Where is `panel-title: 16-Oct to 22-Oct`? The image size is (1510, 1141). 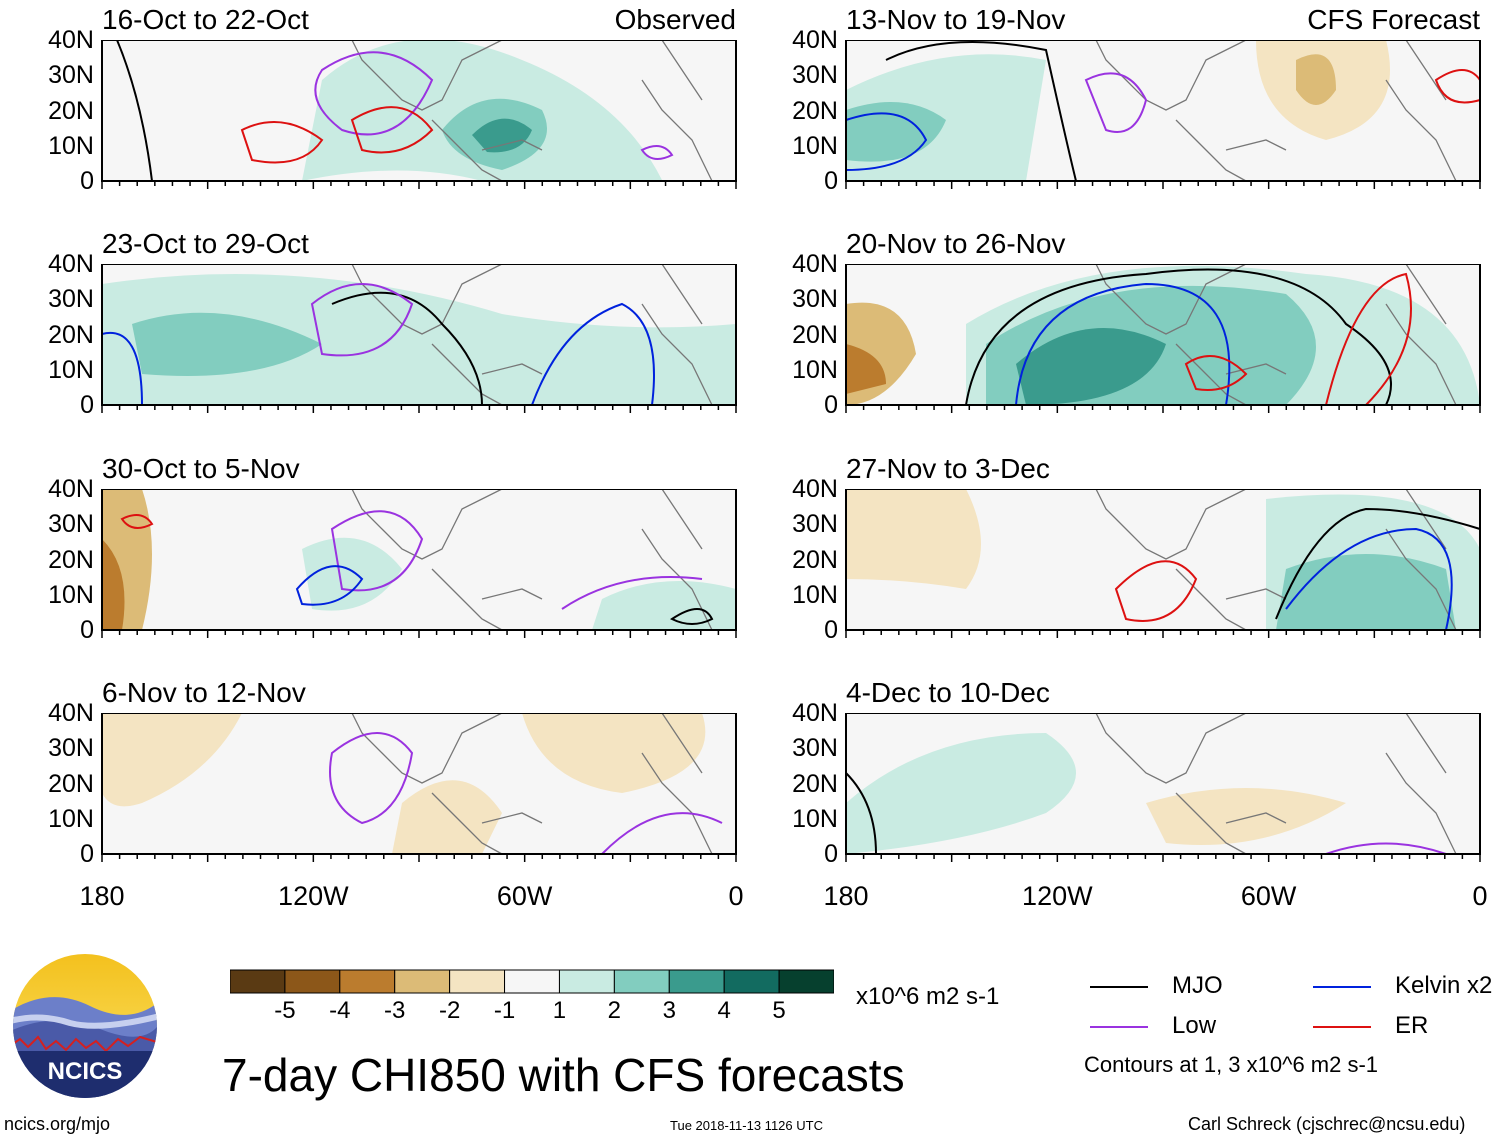
panel-title: 16-Oct to 22-Oct is located at coordinates (205, 19).